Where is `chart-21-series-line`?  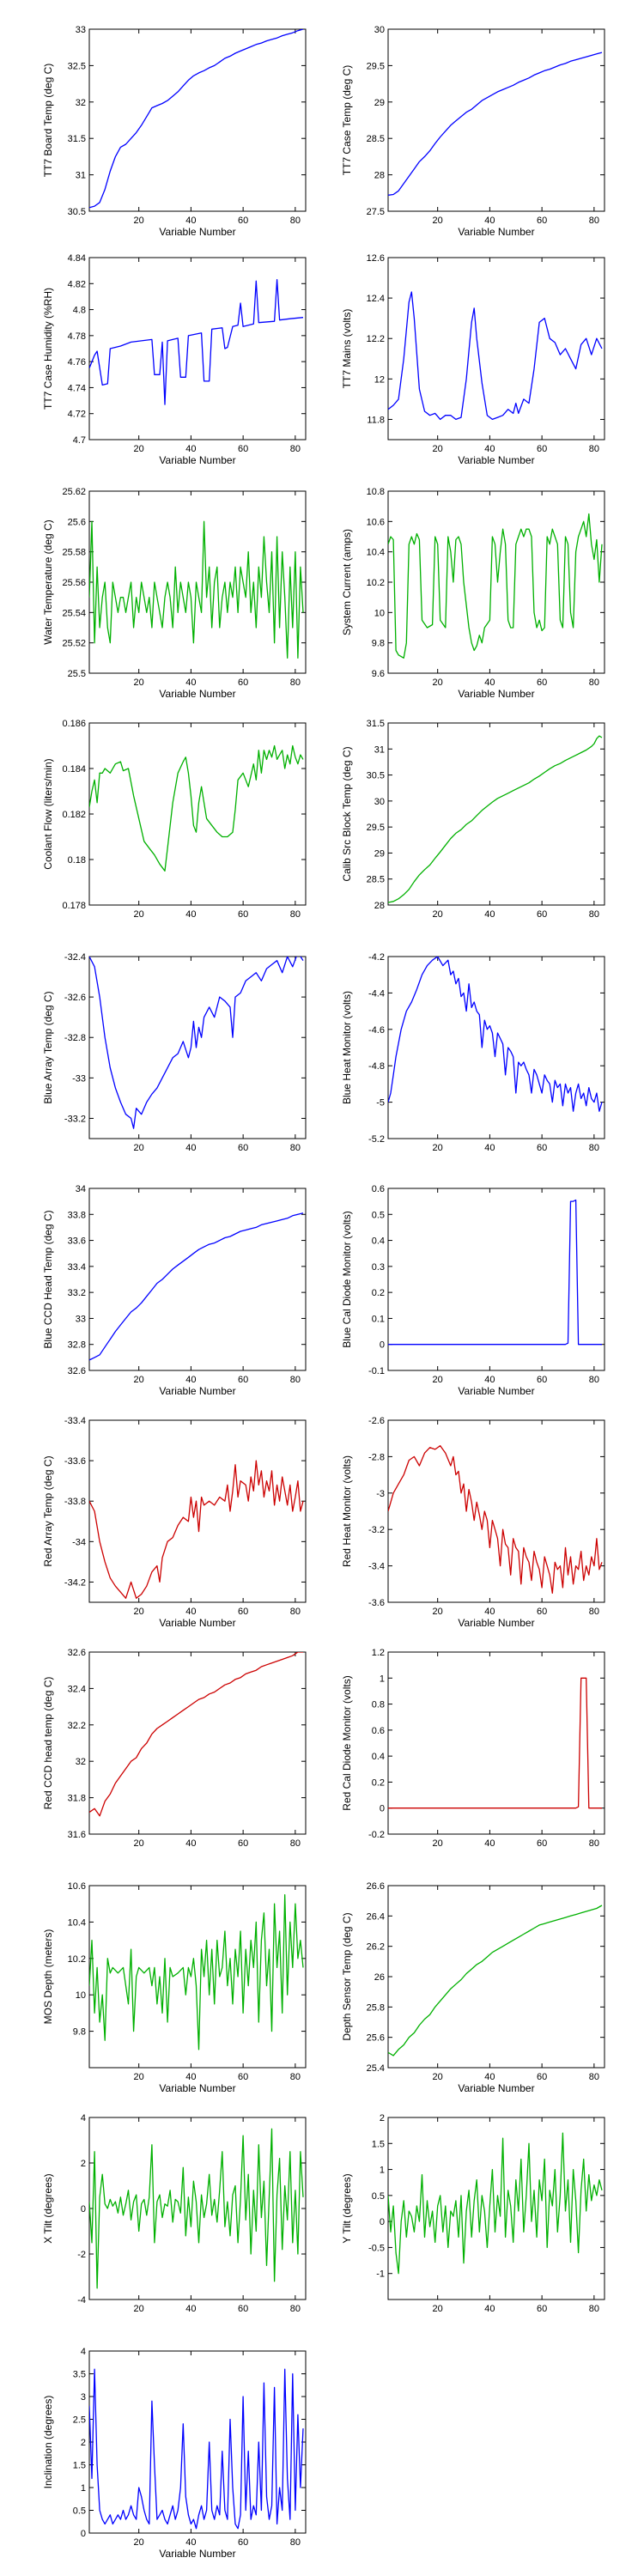
chart-21-series-line is located at coordinates (197, 2449).